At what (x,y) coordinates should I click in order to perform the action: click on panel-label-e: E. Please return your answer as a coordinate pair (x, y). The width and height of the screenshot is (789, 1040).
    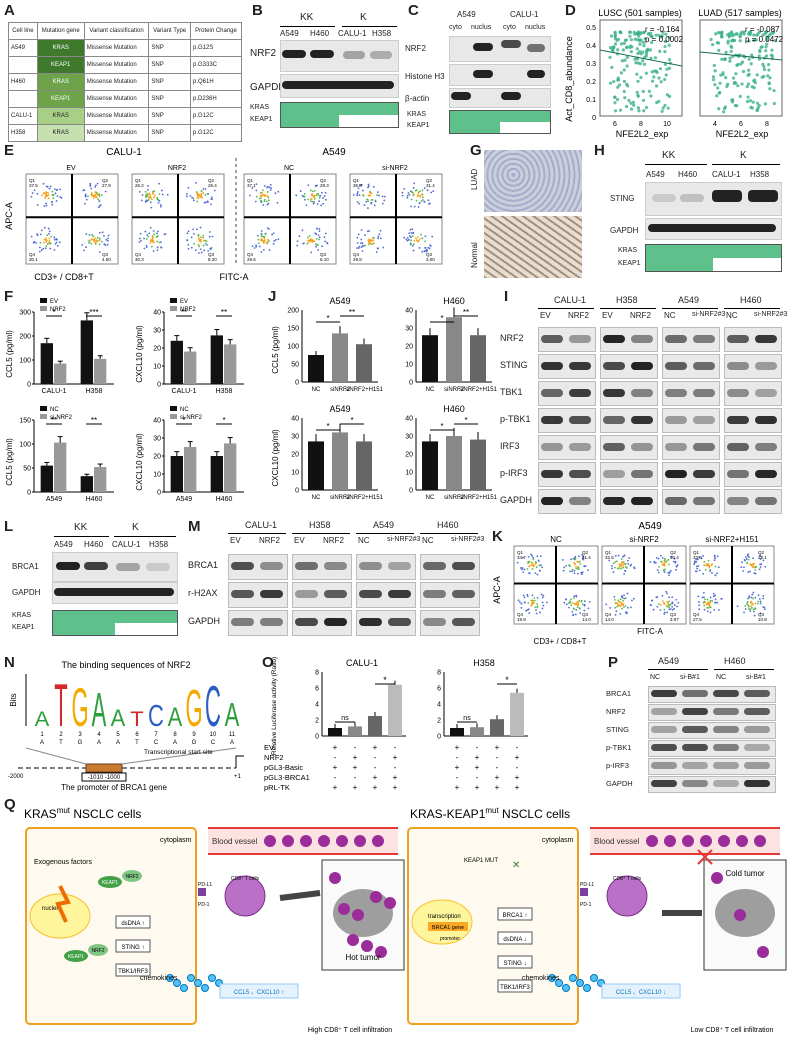
    Looking at the image, I should click on (9, 150).